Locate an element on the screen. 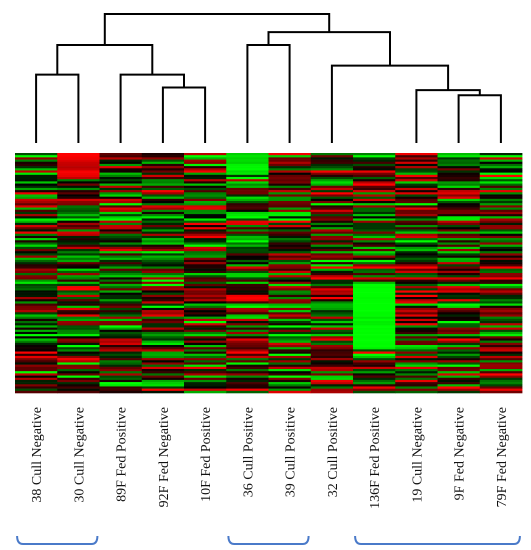 The height and width of the screenshot is (550, 531). dendrogram-branch is located at coordinates (390, 103).